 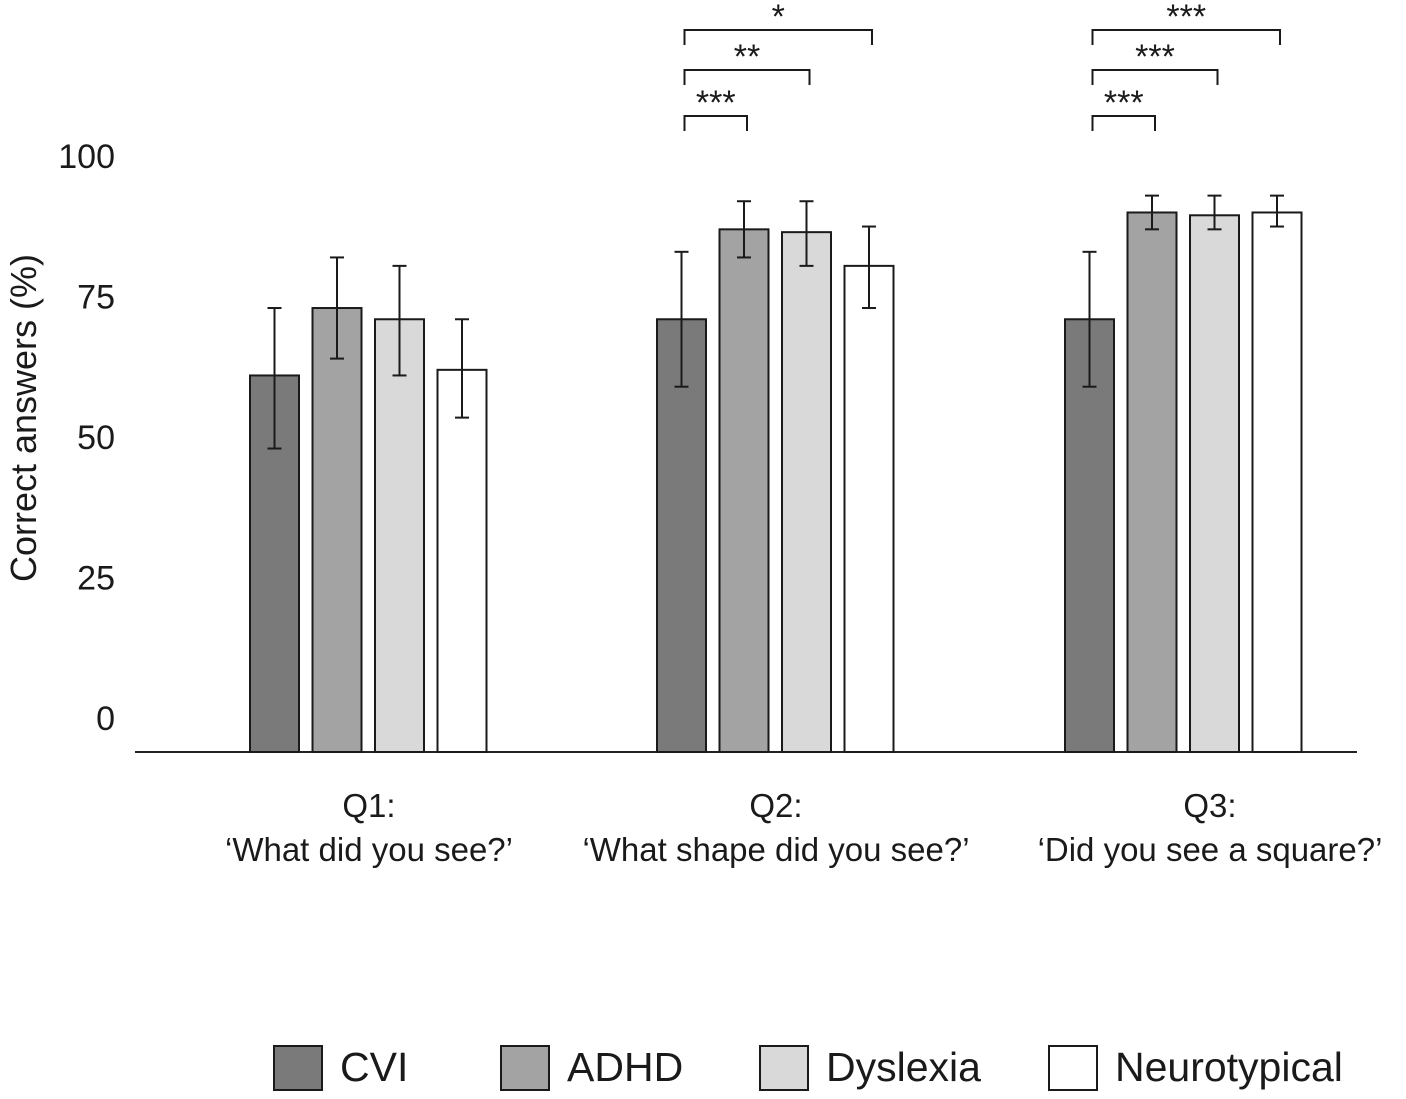 I want to click on legend-label-dyslexia: Dyslexia, so click(x=903, y=1067).